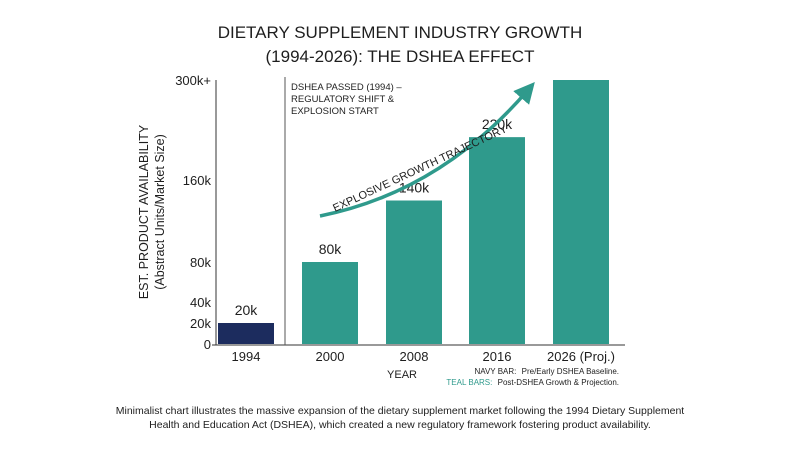  I want to click on bar-2026-proj, so click(581, 212).